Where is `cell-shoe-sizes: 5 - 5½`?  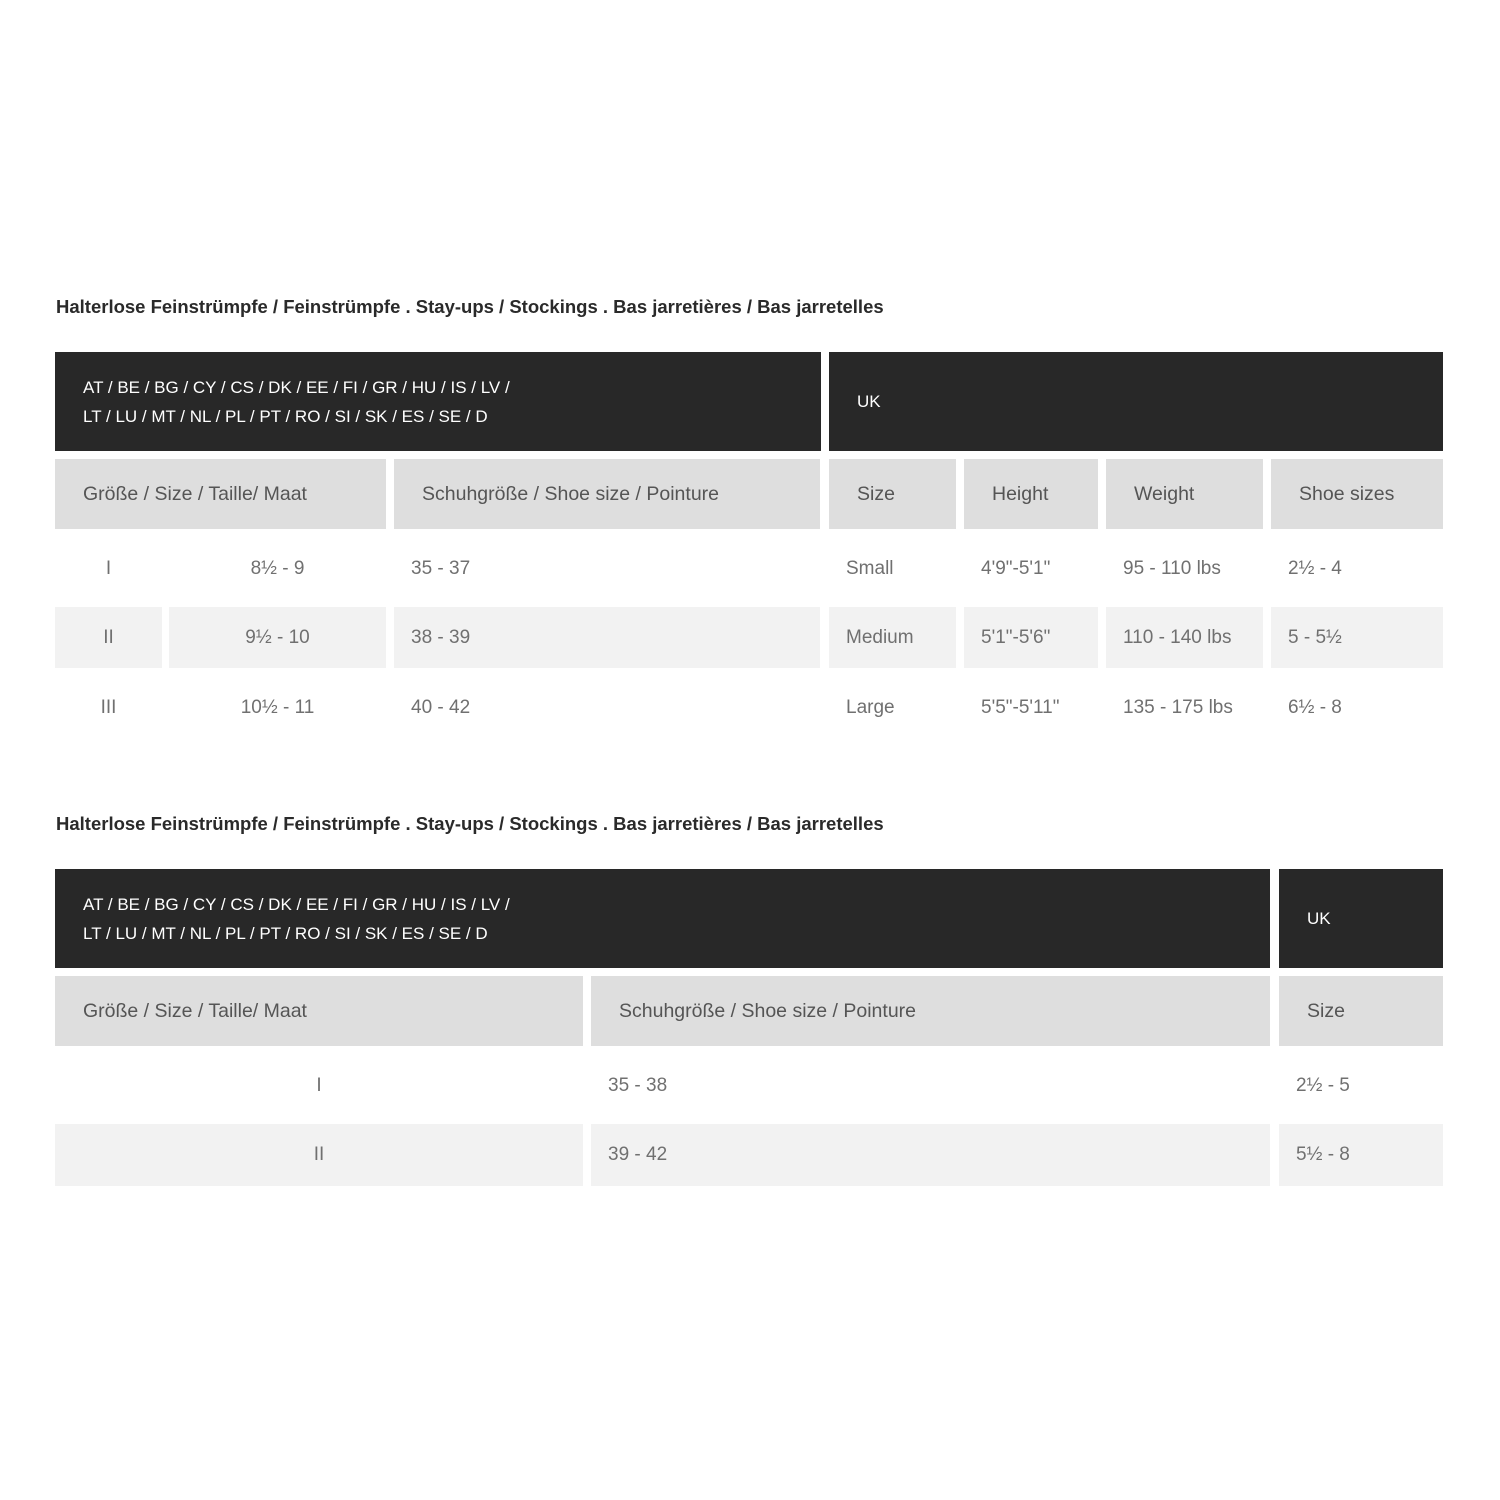 cell-shoe-sizes: 5 - 5½ is located at coordinates (1357, 637).